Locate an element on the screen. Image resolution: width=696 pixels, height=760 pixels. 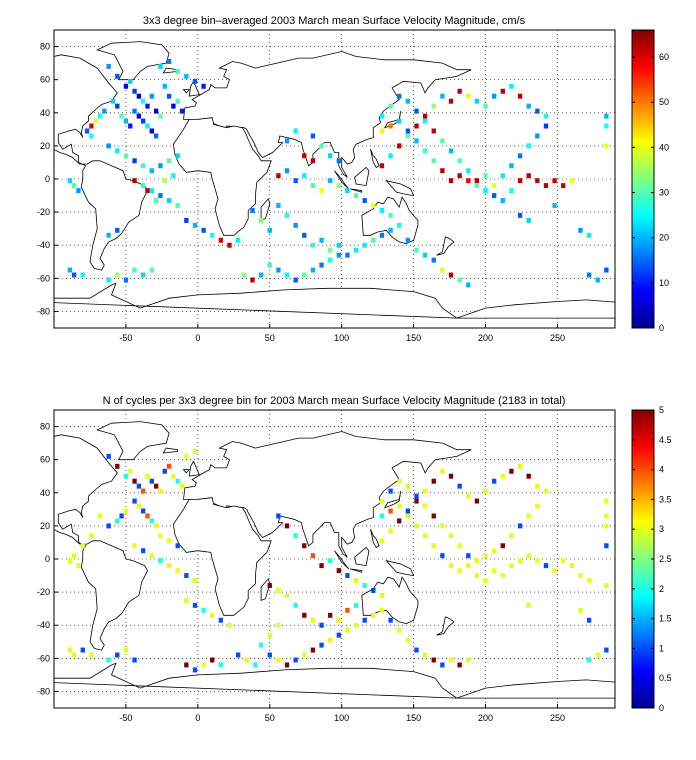
colorbar-tick-label: 1.5 is located at coordinates (665, 619).